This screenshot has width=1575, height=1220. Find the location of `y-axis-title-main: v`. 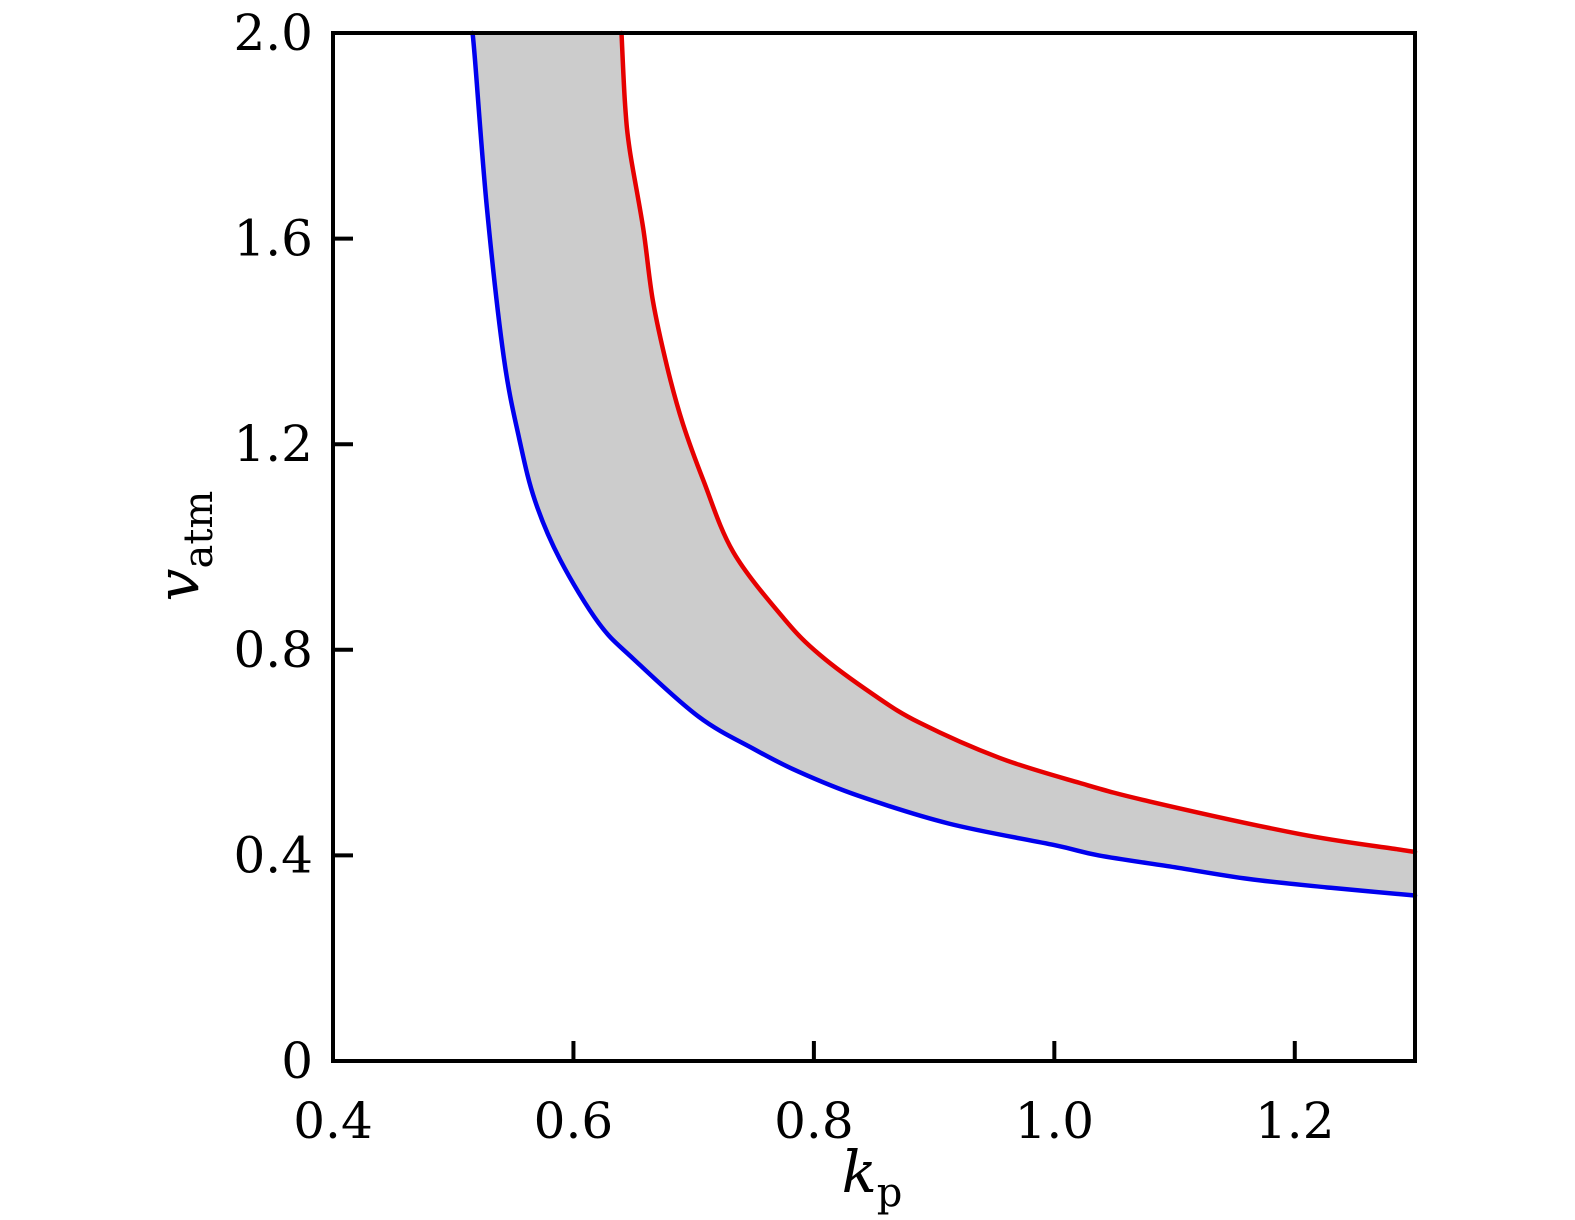

y-axis-title-main: v is located at coordinates (178, 584).